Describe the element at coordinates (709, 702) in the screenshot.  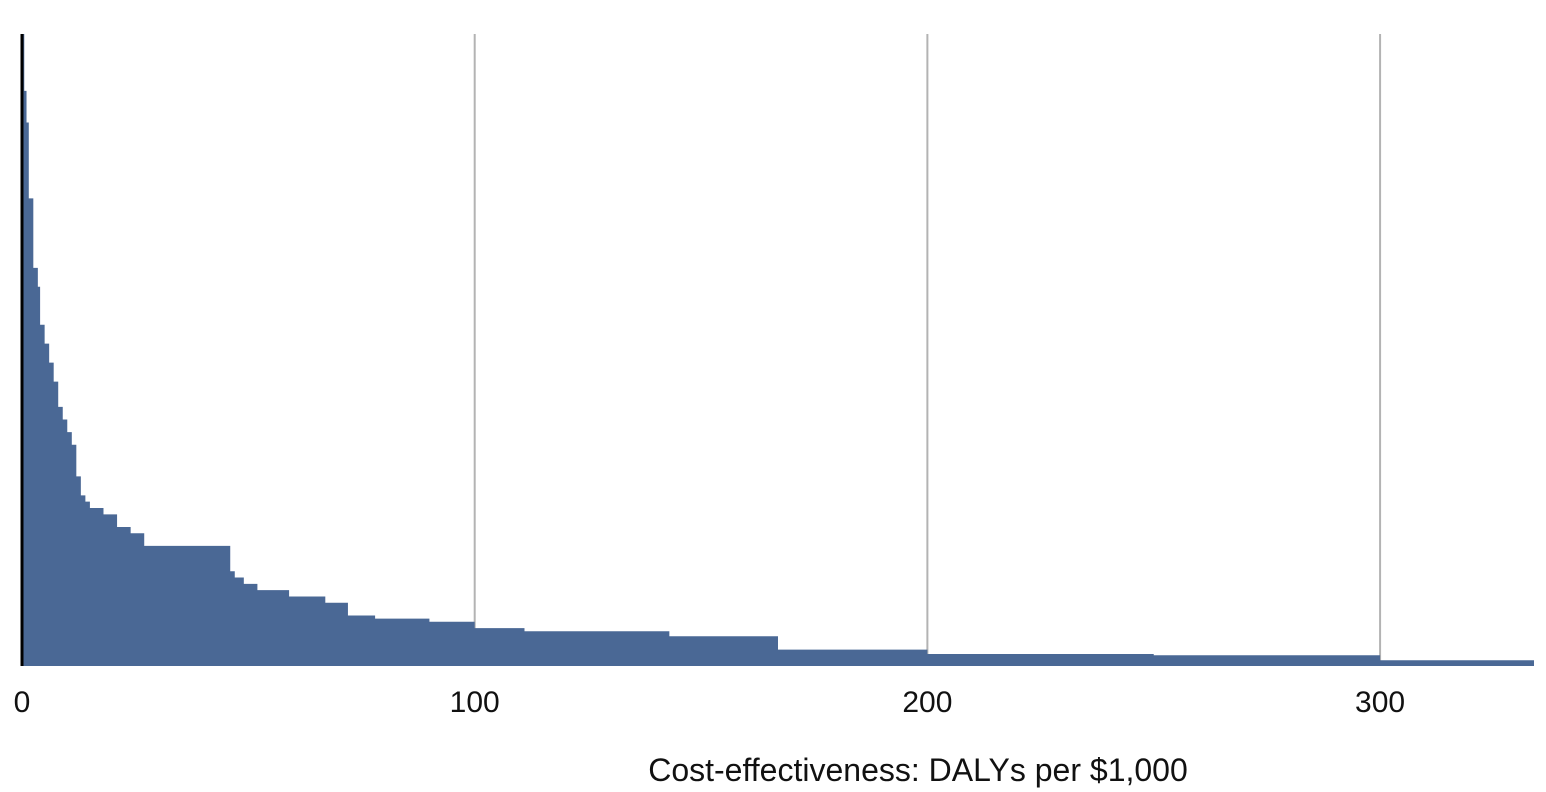
I see `x-tick-labels: 0 100 200 300` at that location.